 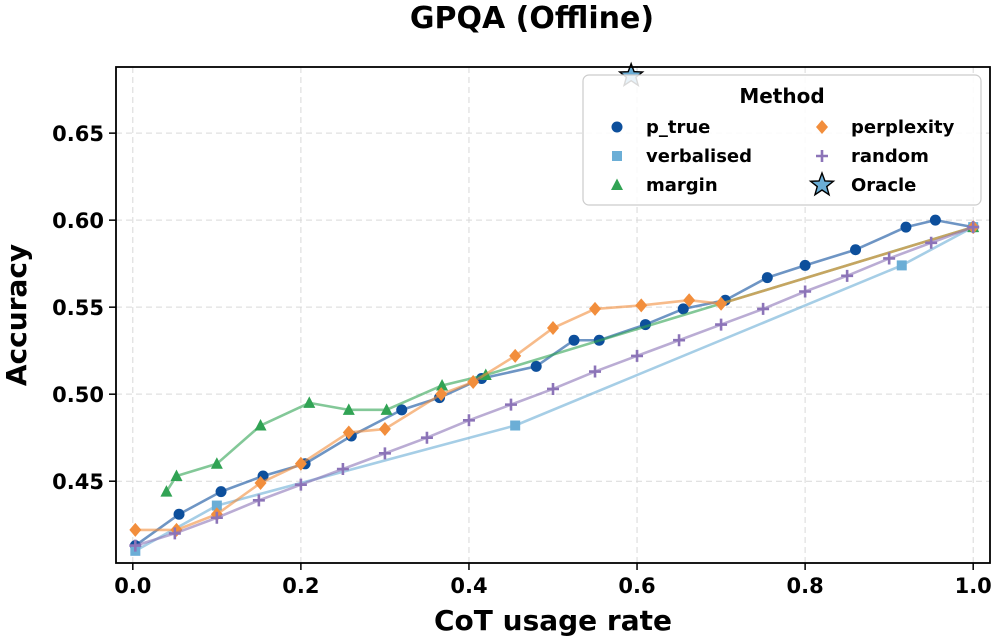 What do you see at coordinates (822, 127) in the screenshot?
I see `legend-marker-perplexity` at bounding box center [822, 127].